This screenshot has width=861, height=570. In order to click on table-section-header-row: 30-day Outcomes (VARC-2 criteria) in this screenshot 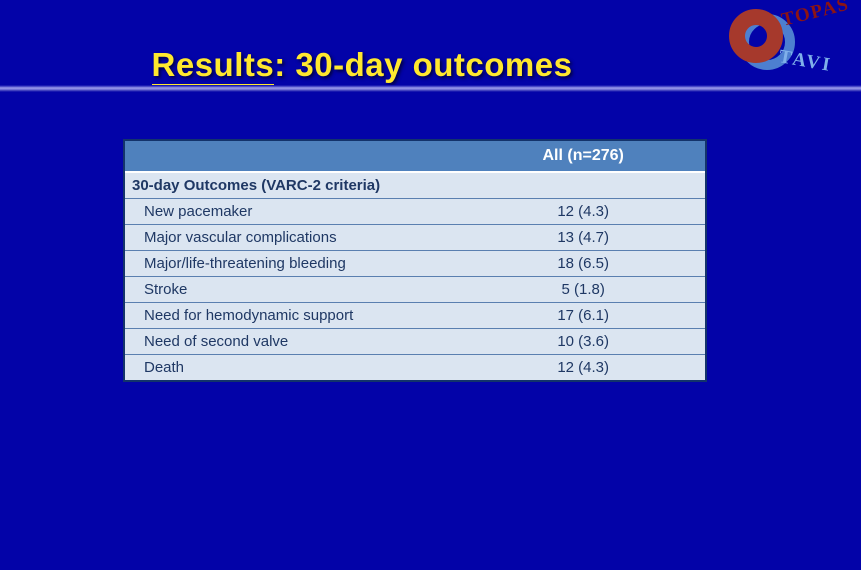, I will do `click(415, 185)`.